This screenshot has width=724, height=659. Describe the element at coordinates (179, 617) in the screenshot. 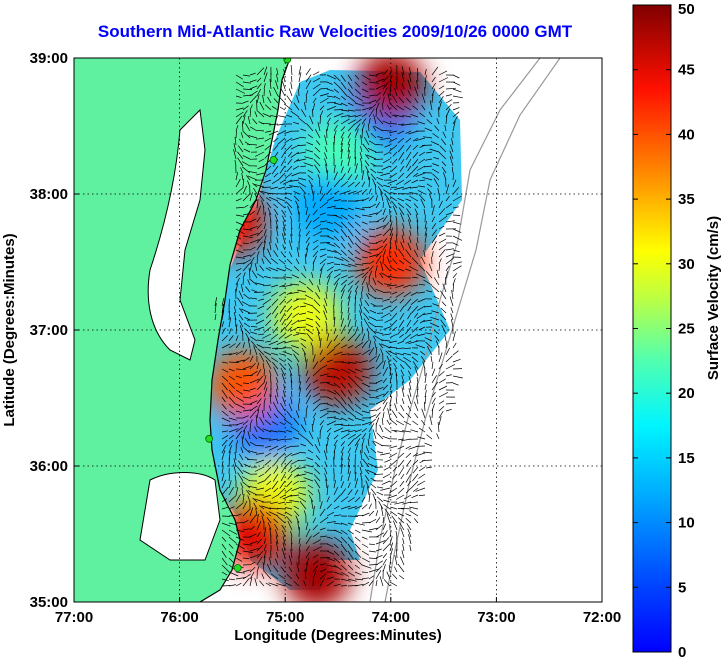

I see `x-tick-label: 76:00` at that location.